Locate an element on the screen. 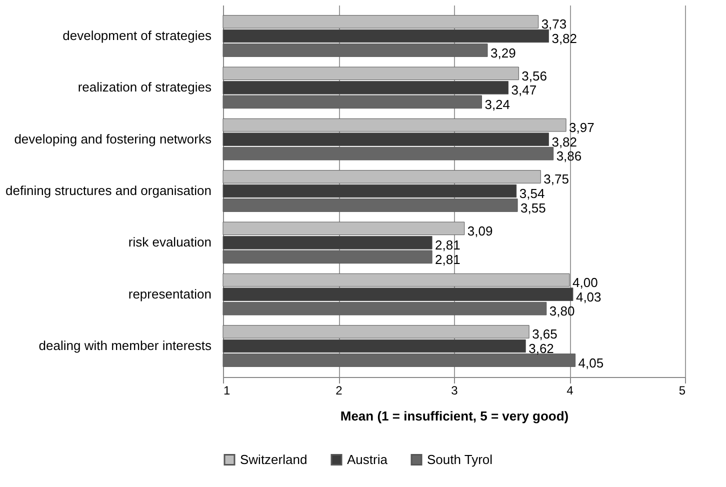 The image size is (726, 487). y-tick-label: development of strategies is located at coordinates (137, 35).